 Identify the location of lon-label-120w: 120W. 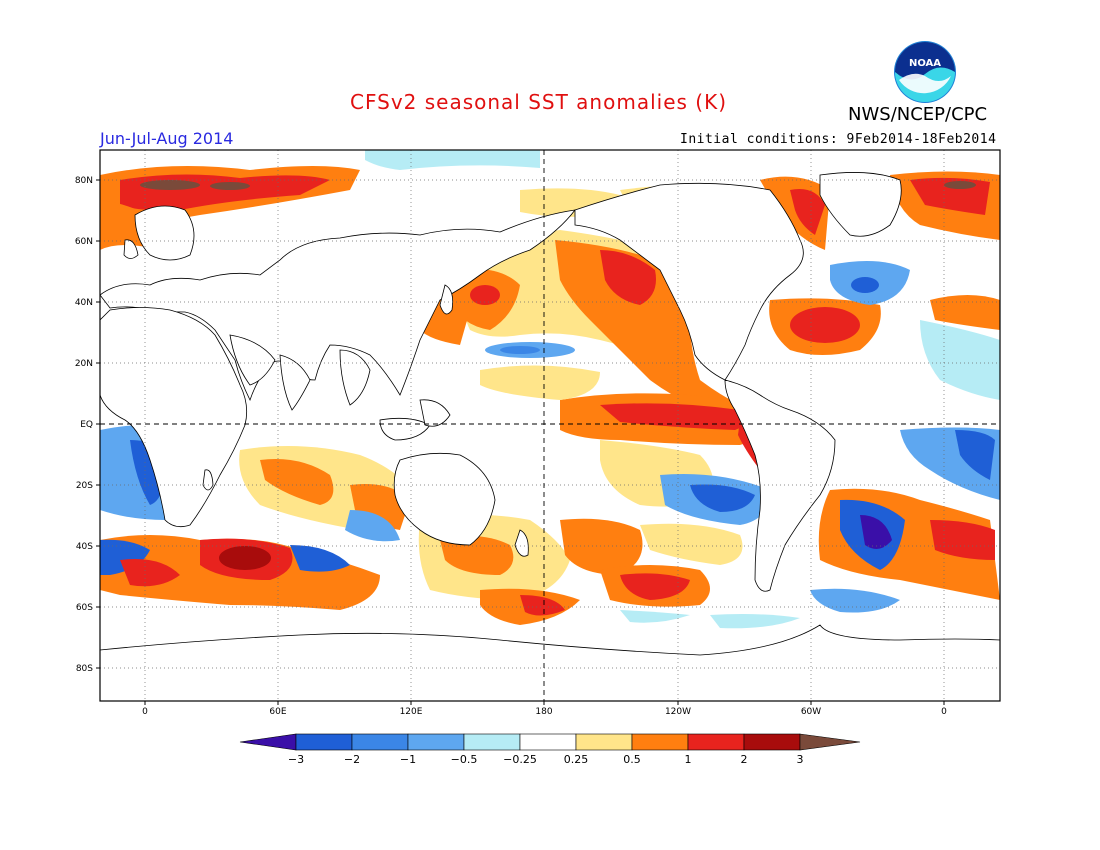
(678, 712).